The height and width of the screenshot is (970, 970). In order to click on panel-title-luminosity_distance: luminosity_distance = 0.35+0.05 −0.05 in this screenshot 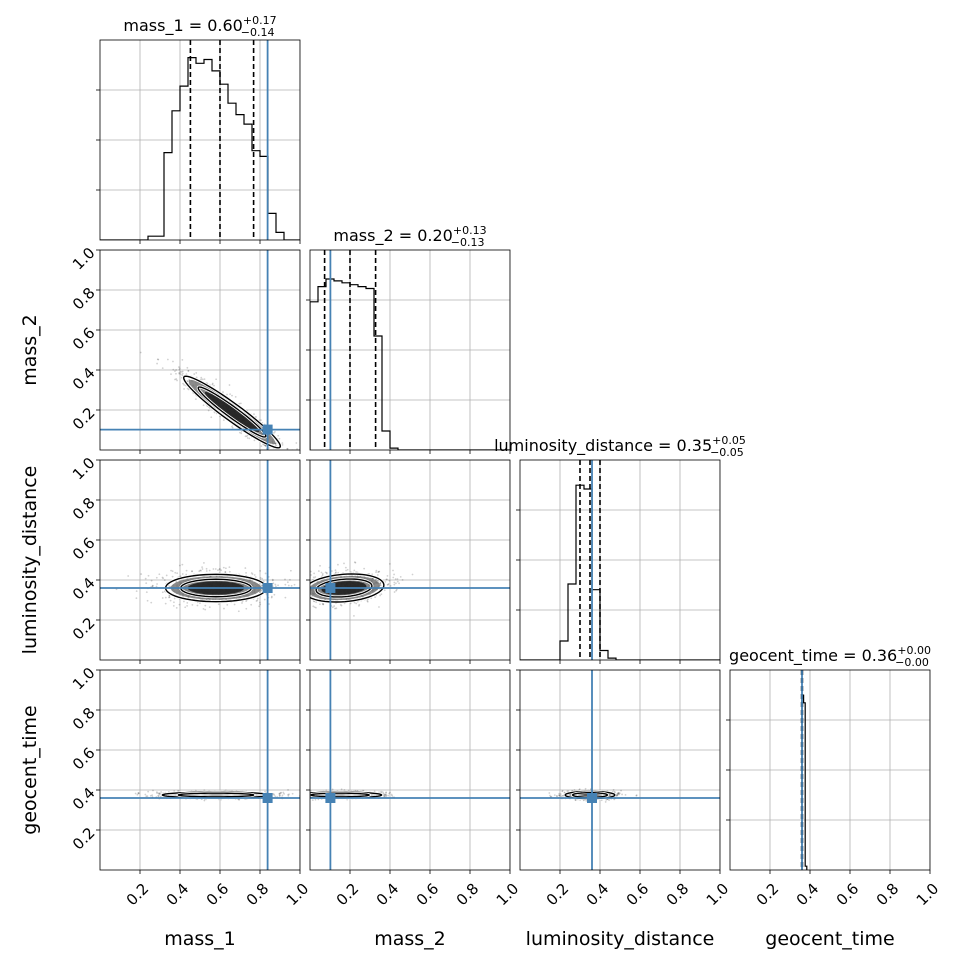, I will do `click(620, 446)`.